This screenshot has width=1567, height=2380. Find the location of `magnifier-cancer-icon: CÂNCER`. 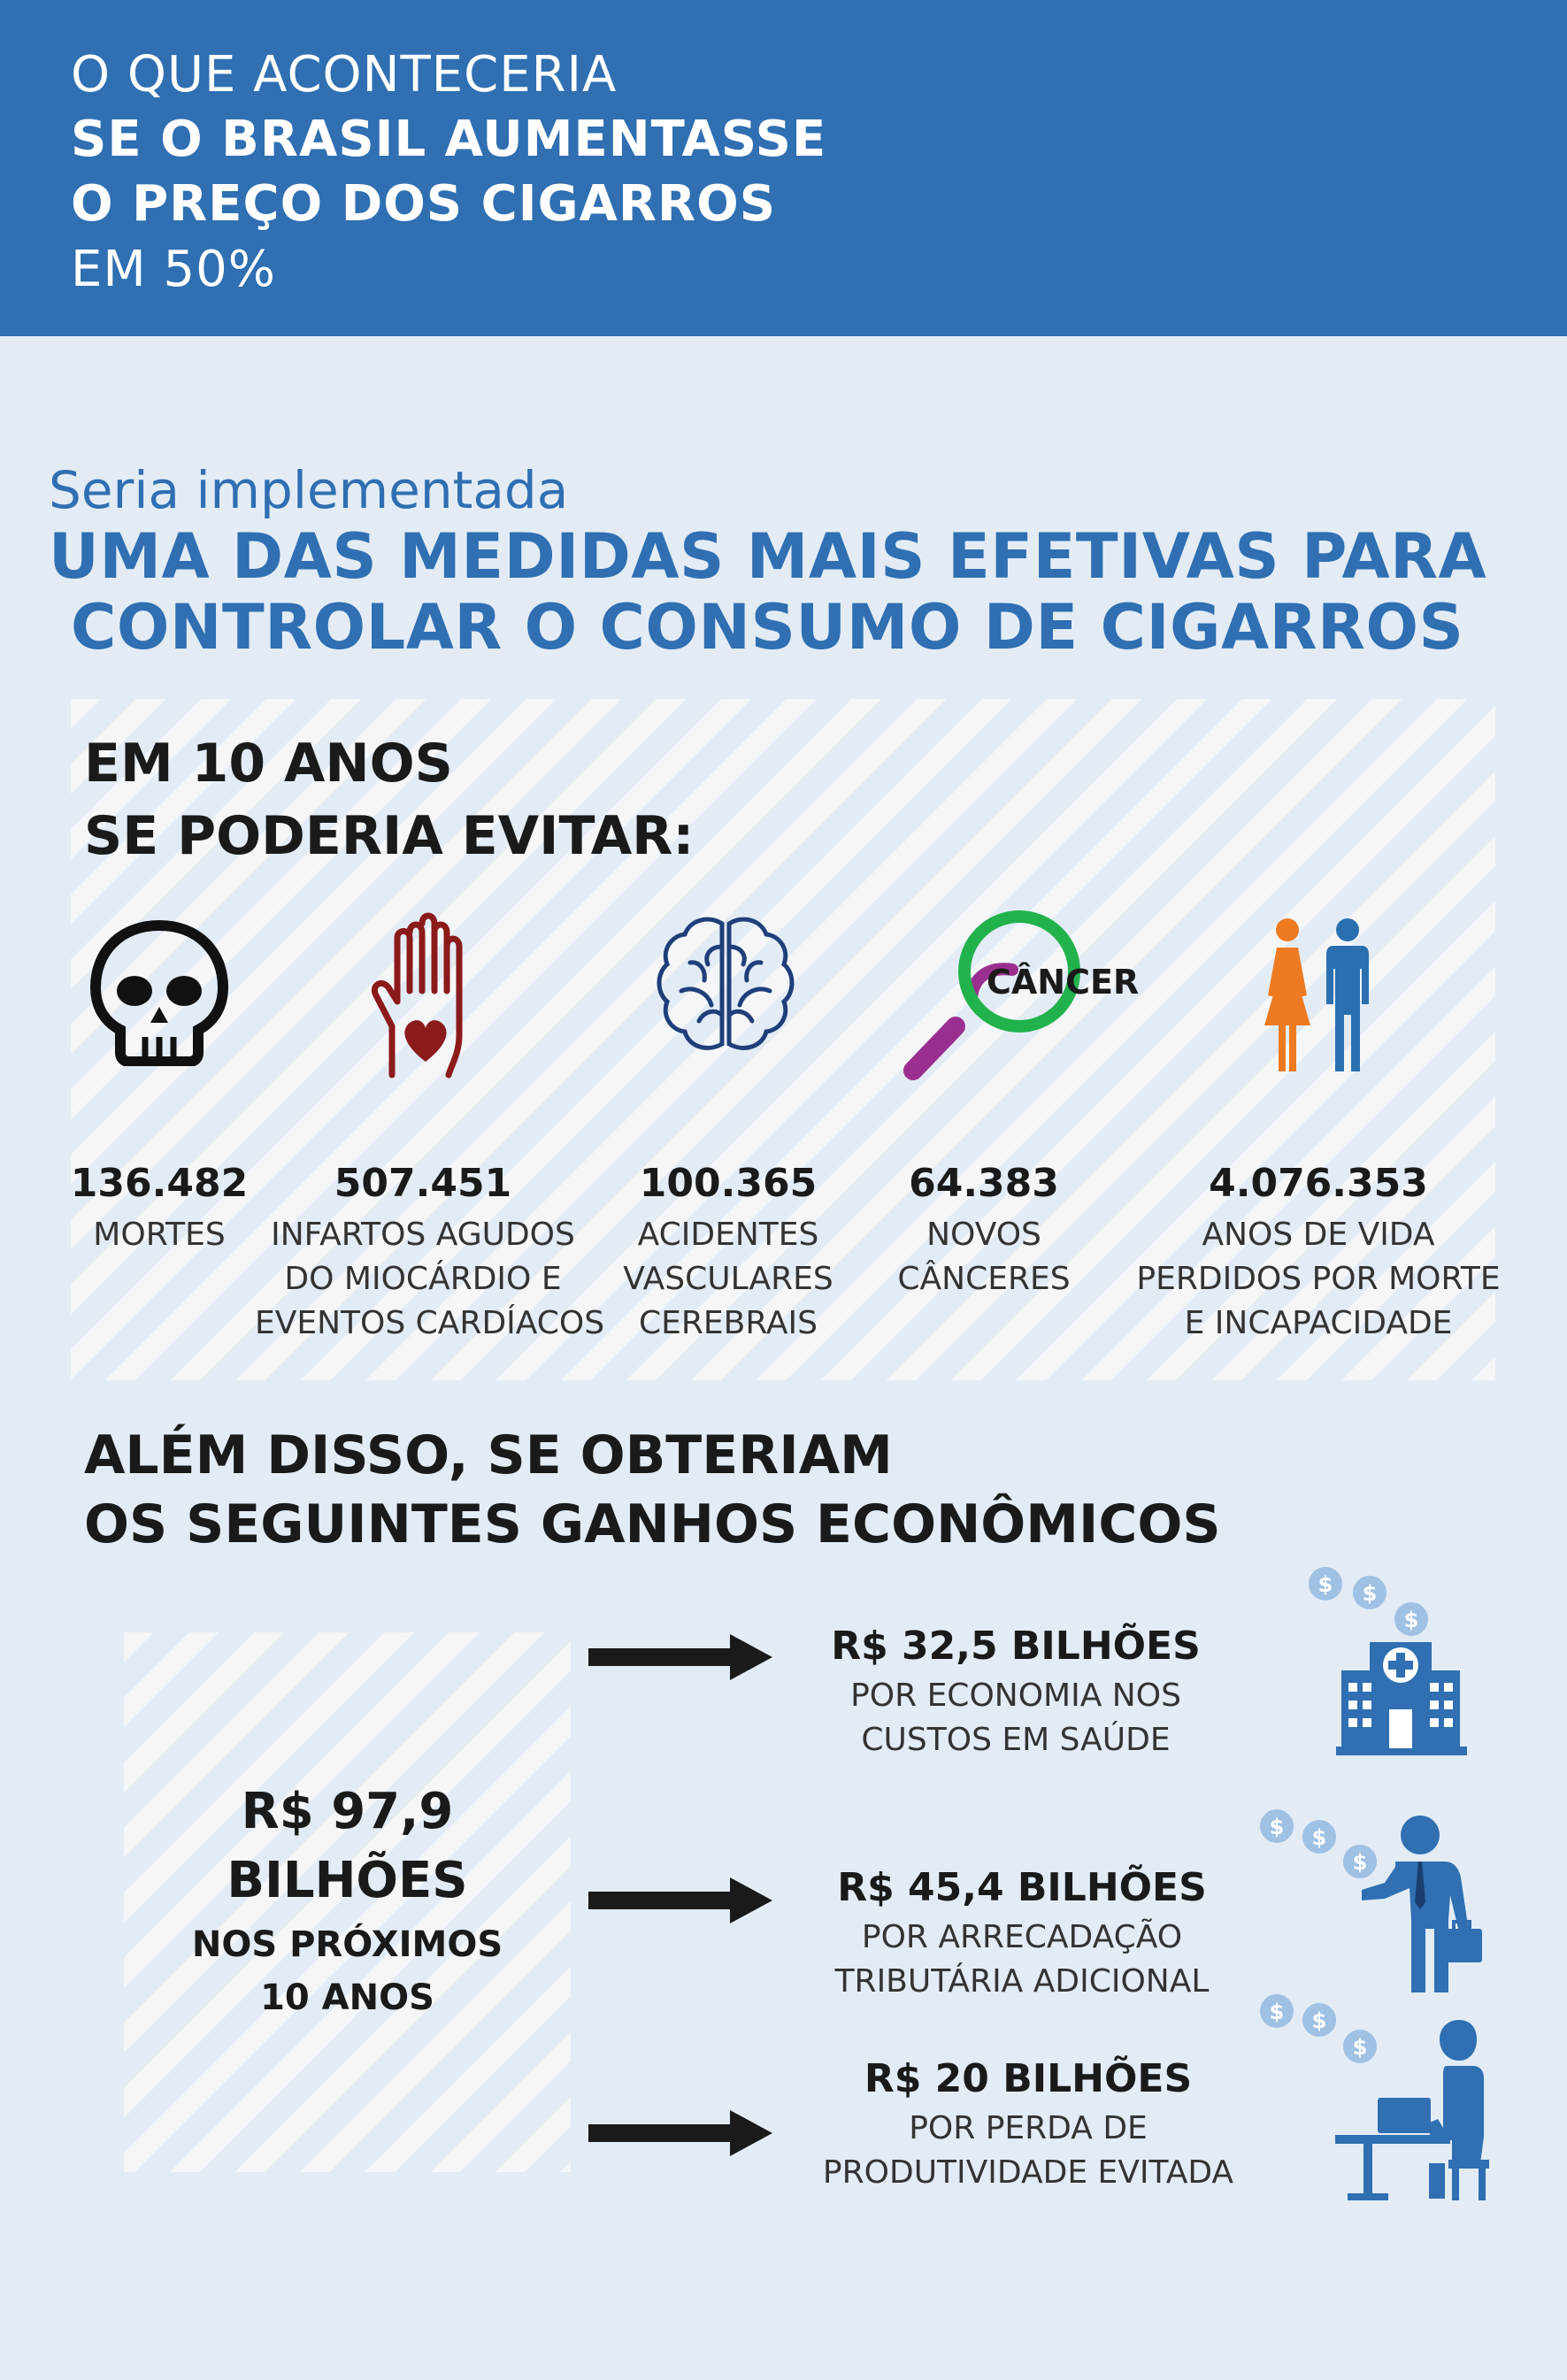

magnifier-cancer-icon: CÂNCER is located at coordinates (1017, 995).